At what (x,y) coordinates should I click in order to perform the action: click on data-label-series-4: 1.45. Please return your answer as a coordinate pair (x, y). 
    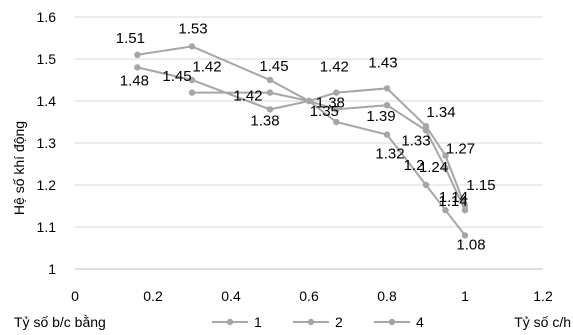
    Looking at the image, I should click on (273, 66).